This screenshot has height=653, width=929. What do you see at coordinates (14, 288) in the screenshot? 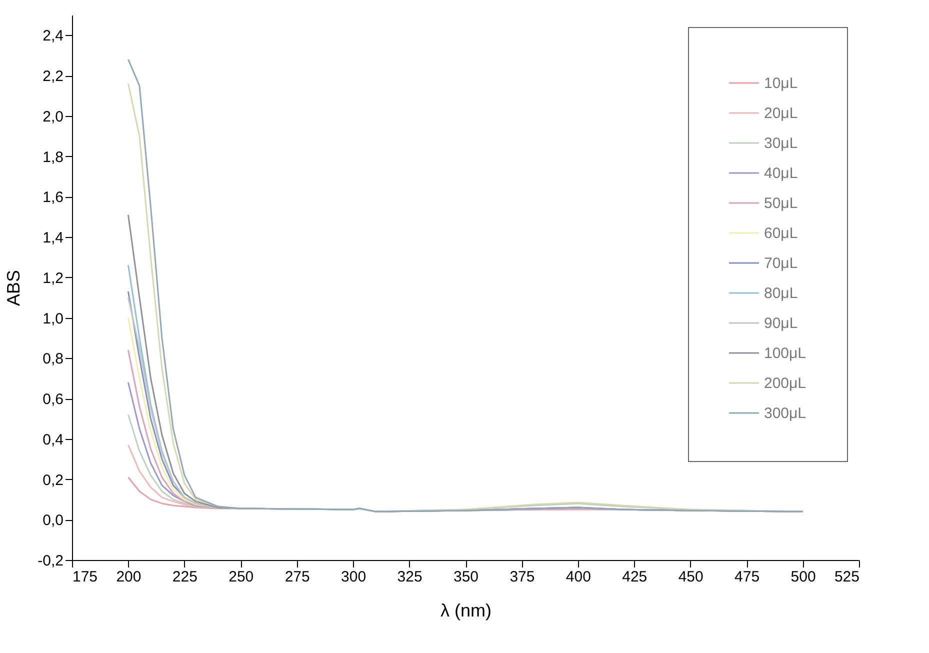
I see `y-axis-title: ABS` at bounding box center [14, 288].